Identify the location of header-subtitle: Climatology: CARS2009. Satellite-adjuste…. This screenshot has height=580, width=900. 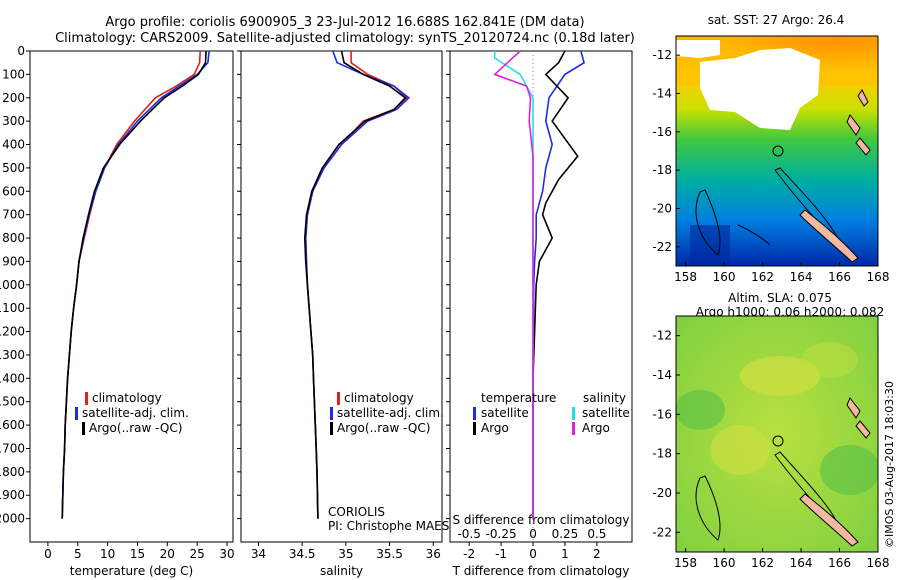
(345, 38).